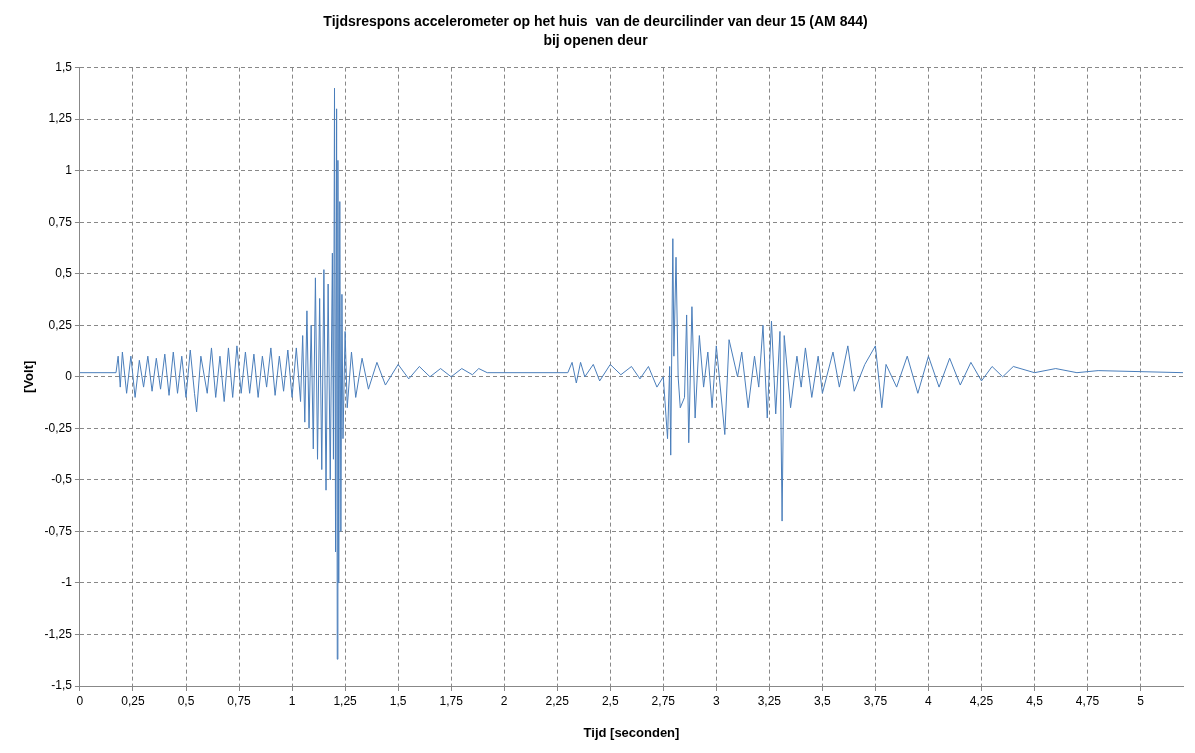  I want to click on y-tick-label: 0,75, so click(60, 221).